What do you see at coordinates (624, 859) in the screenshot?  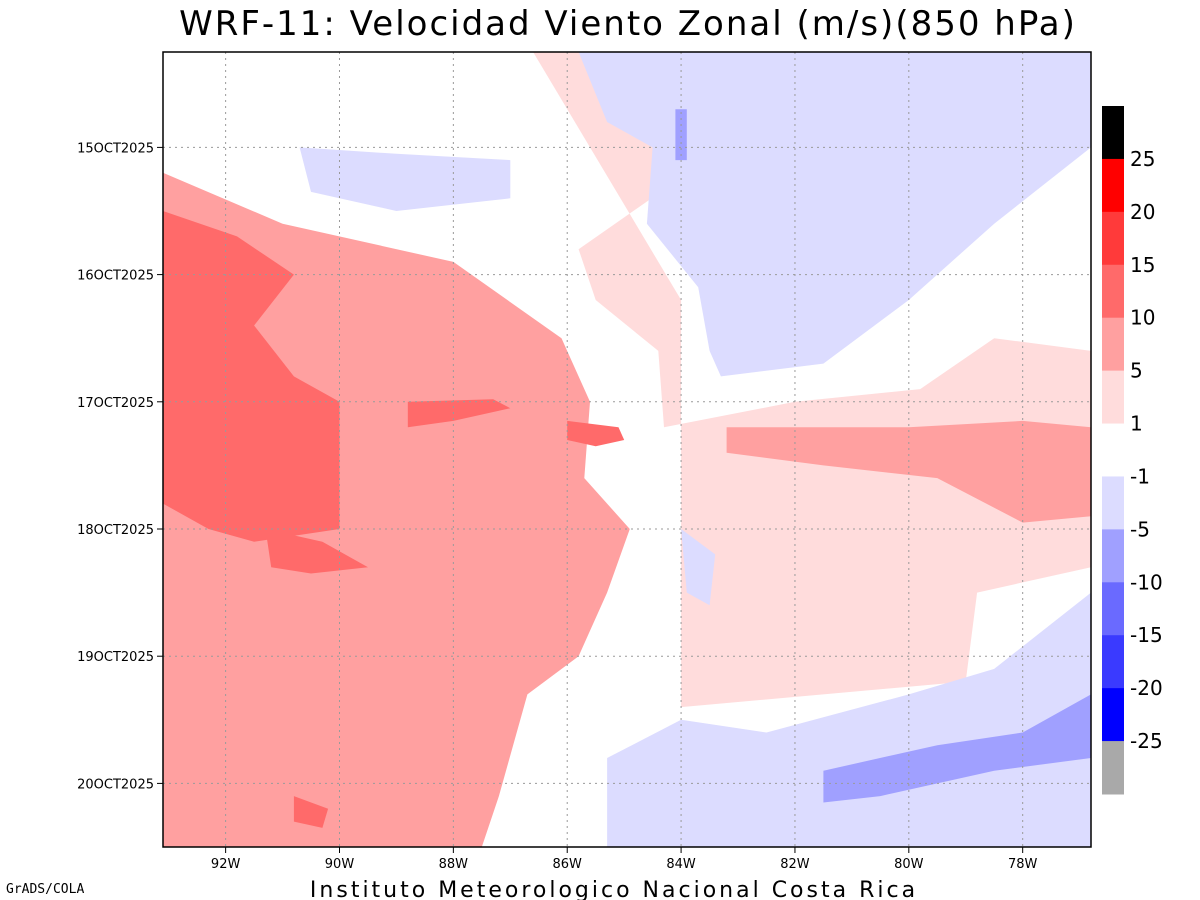 I see `x-axis-ticks: 92W 90W 88W 86W 84W 82W 80W 78W` at bounding box center [624, 859].